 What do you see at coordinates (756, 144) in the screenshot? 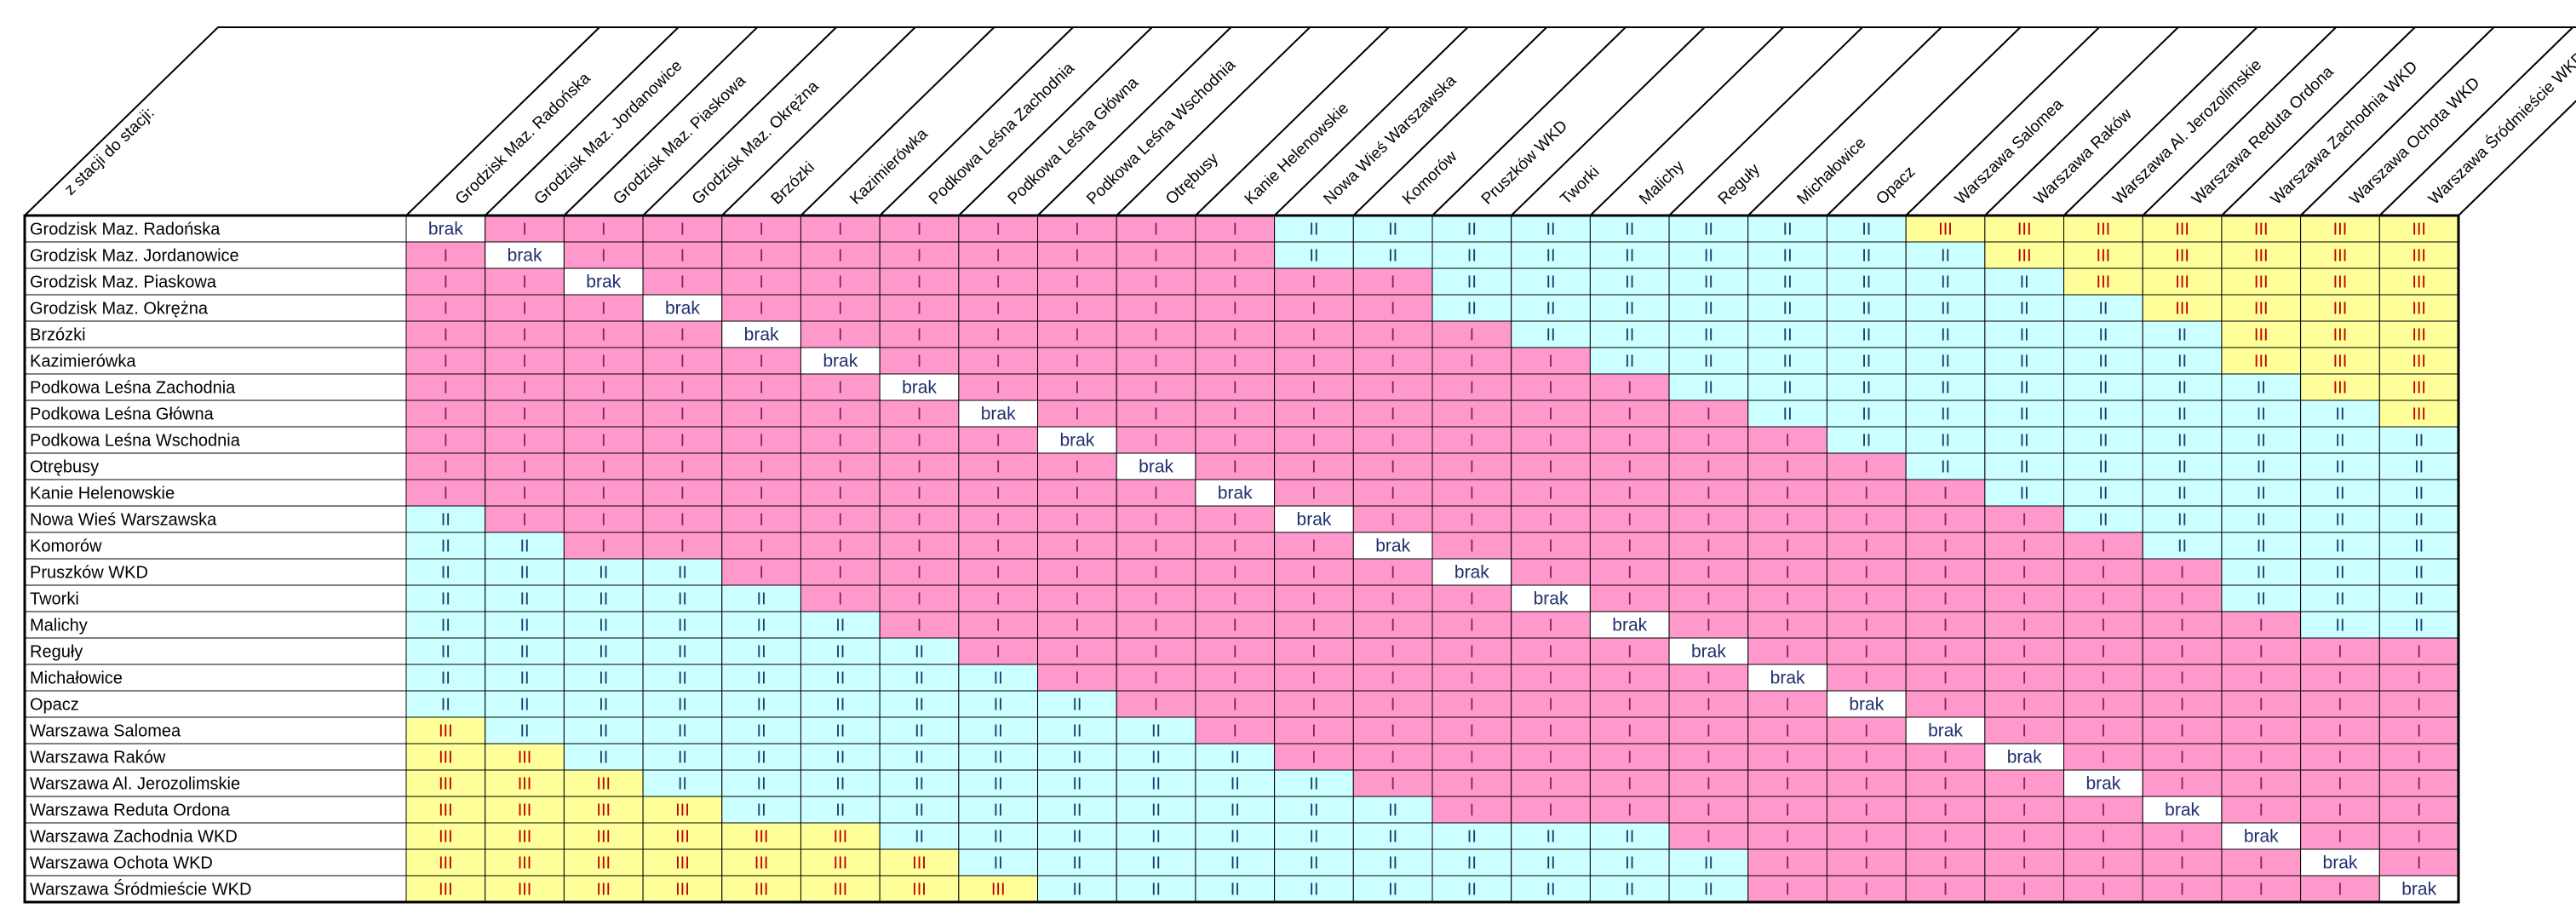
I see `column-header: Grodzisk Maz. Okrężna` at bounding box center [756, 144].